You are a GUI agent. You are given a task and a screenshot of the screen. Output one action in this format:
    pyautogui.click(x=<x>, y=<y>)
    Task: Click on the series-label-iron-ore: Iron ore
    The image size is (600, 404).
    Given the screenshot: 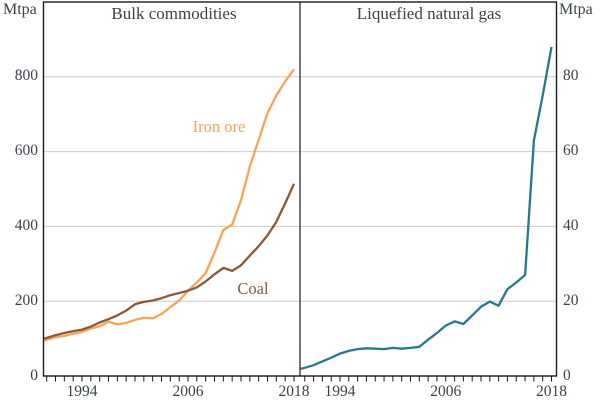 What is the action you would take?
    pyautogui.click(x=219, y=126)
    